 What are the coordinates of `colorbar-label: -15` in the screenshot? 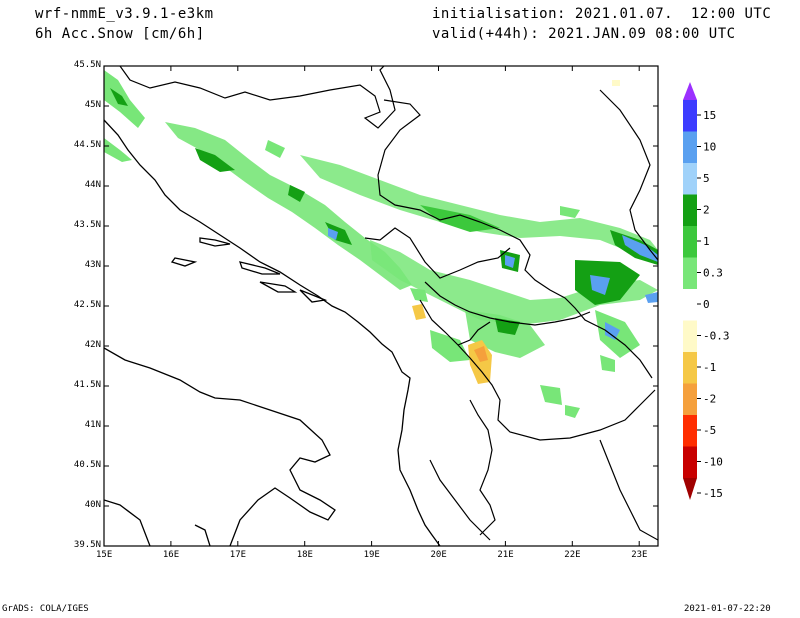 It's located at (713, 493).